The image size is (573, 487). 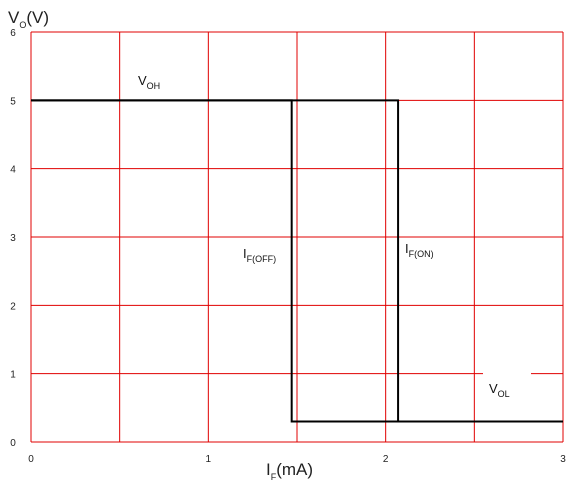 I want to click on annotation-if-on: IF(ON), so click(x=419, y=250).